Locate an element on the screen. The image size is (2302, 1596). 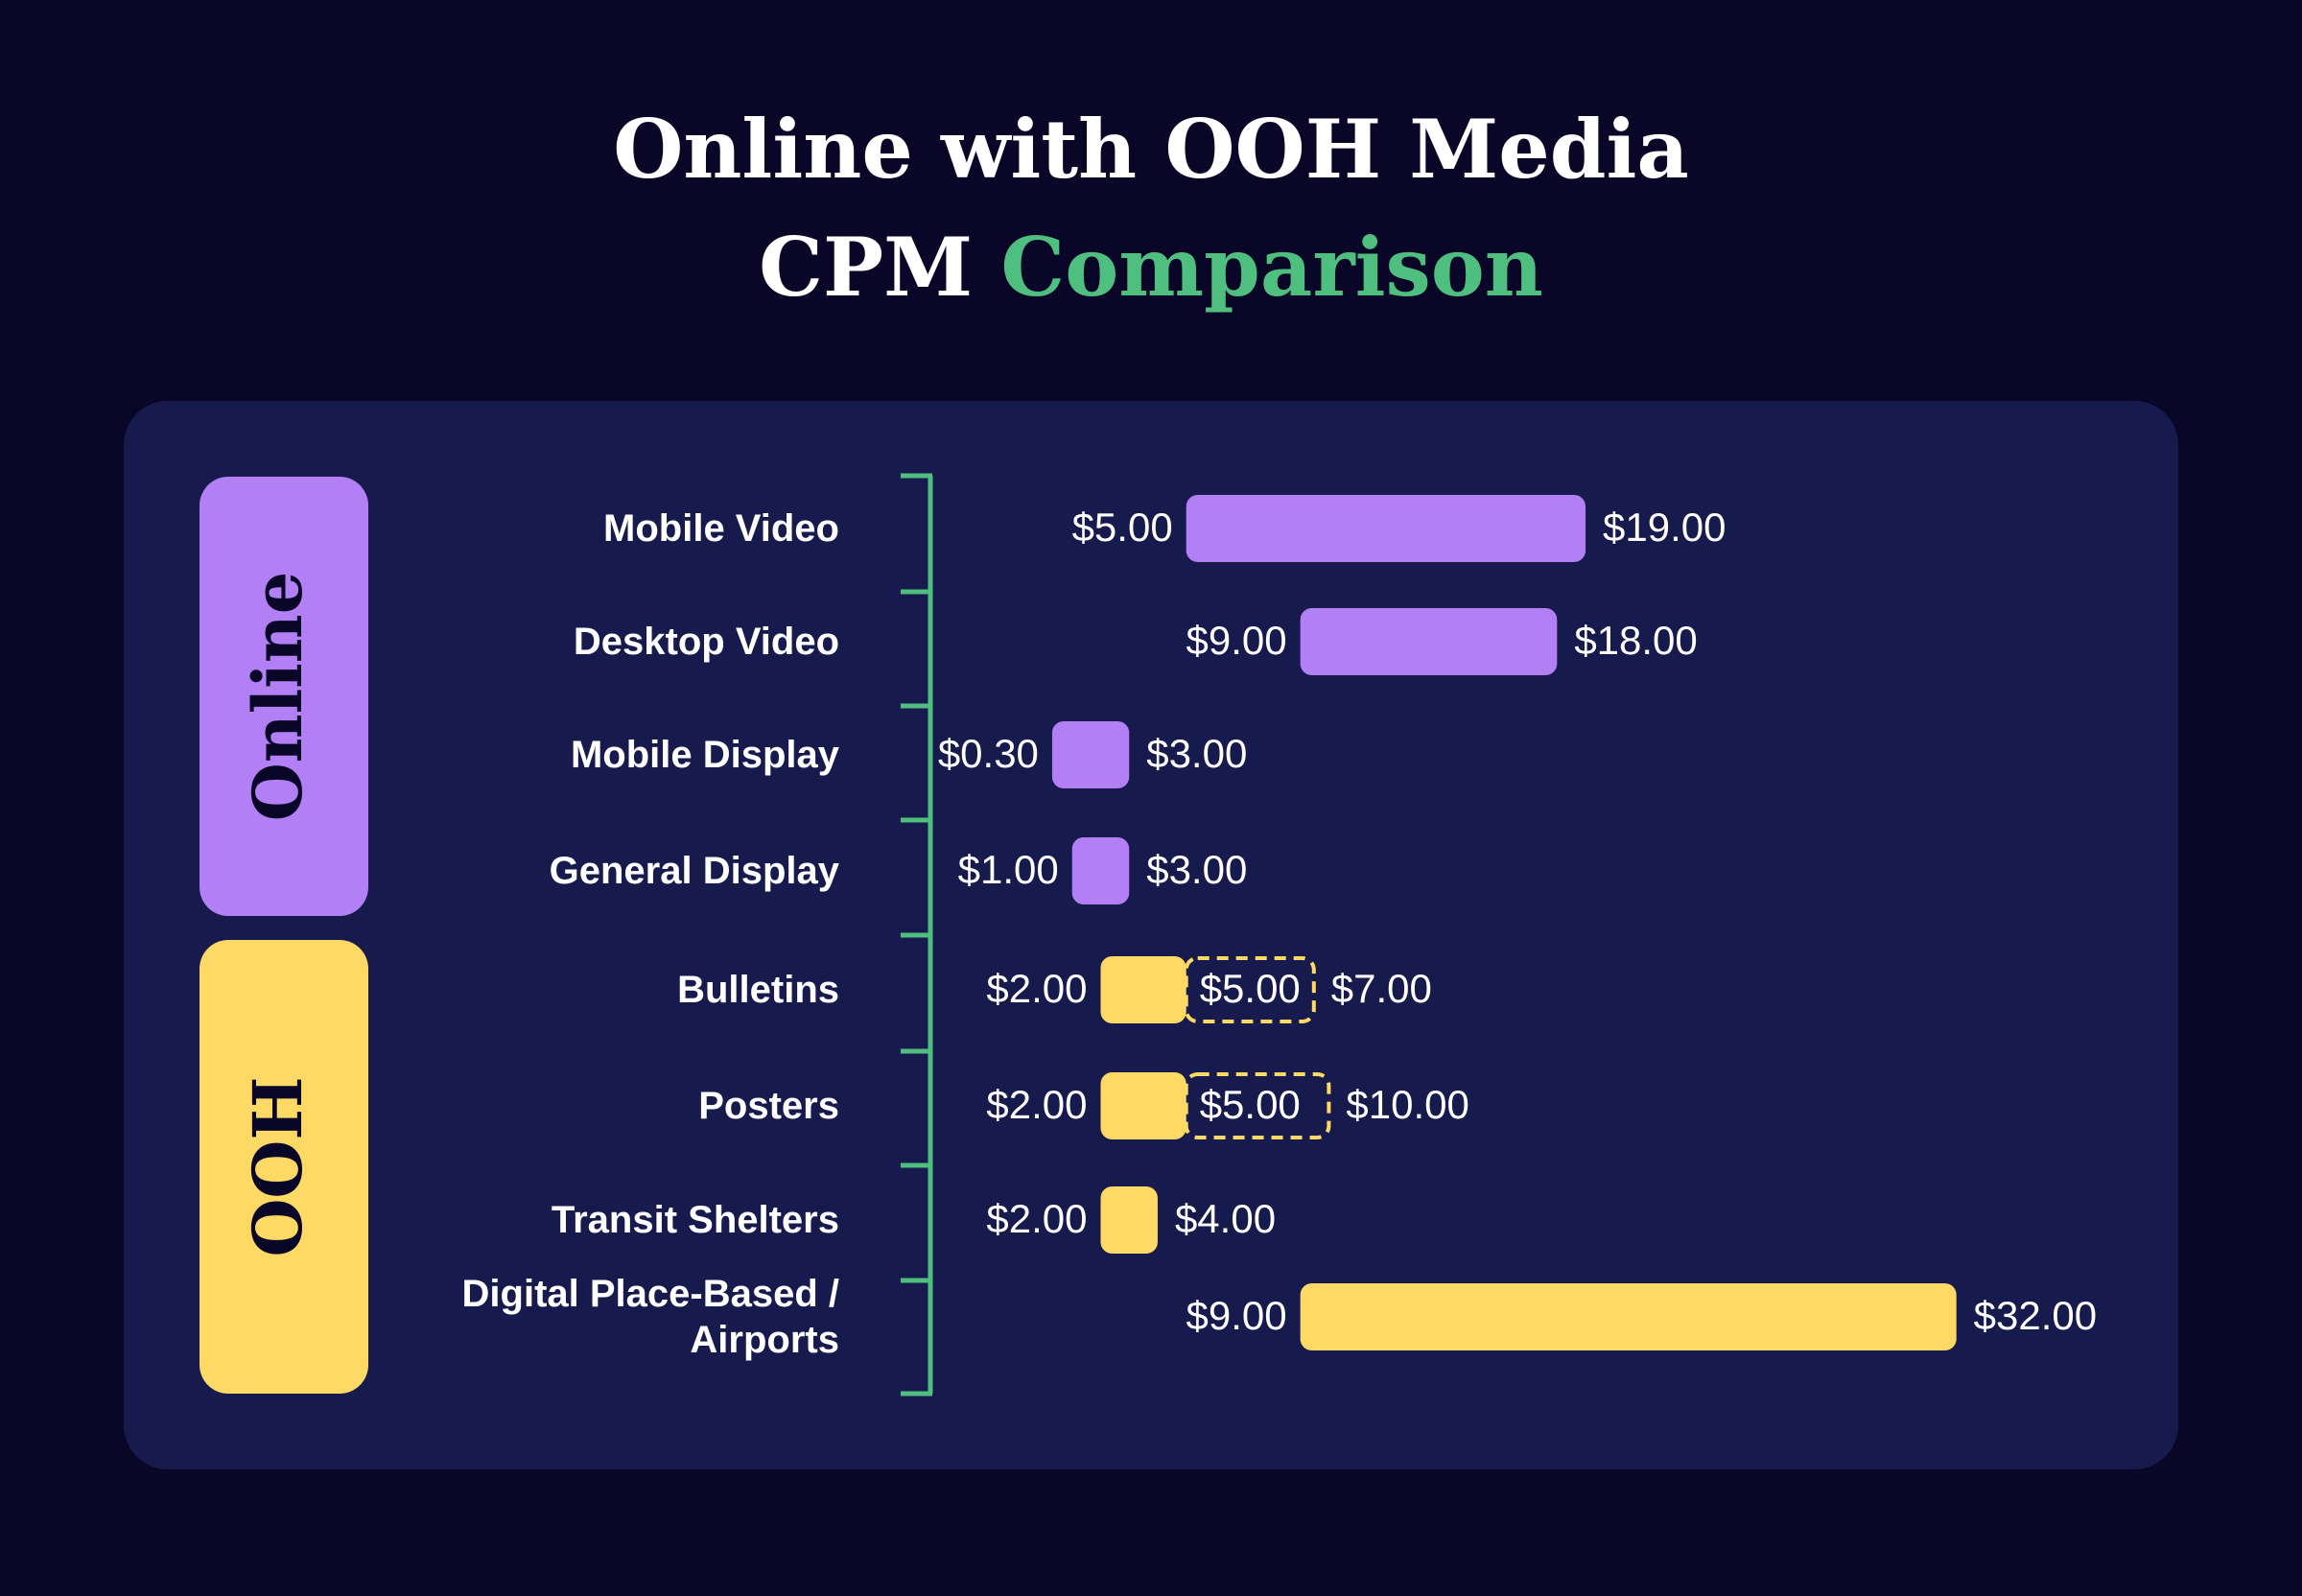
high-label: $7.00 is located at coordinates (1381, 988).